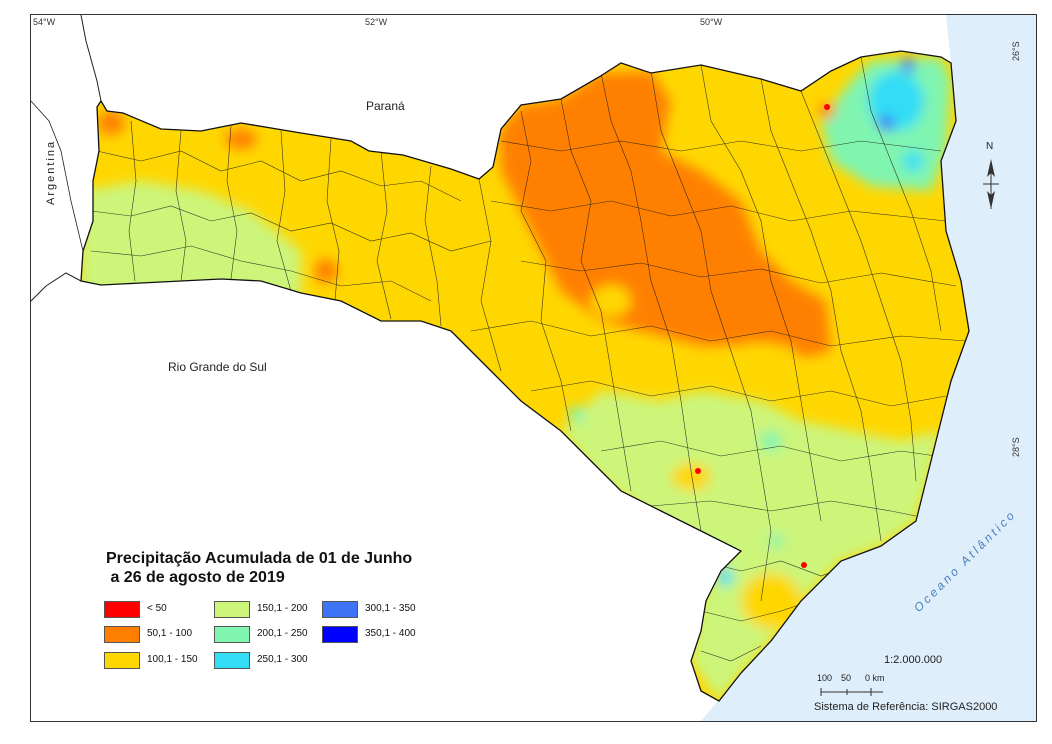 The height and width of the screenshot is (744, 1052). I want to click on label-parana: Paraná, so click(385, 106).